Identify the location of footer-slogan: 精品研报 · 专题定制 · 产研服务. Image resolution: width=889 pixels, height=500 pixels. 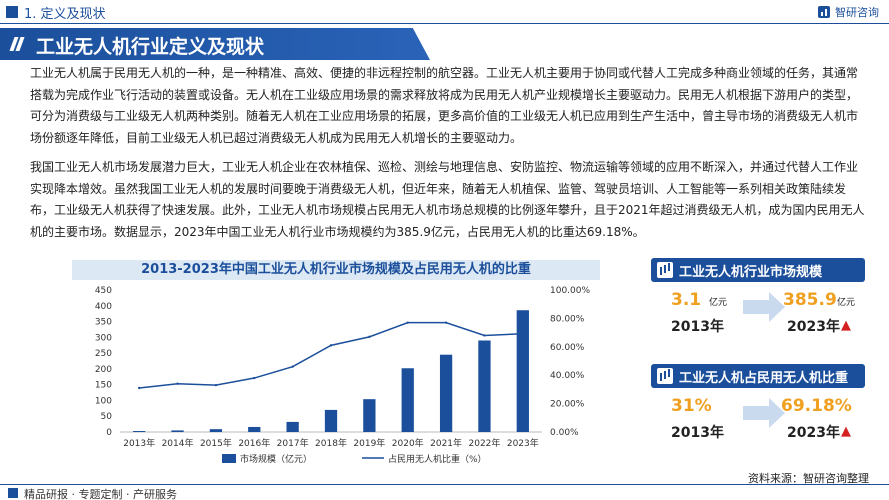
(100, 494).